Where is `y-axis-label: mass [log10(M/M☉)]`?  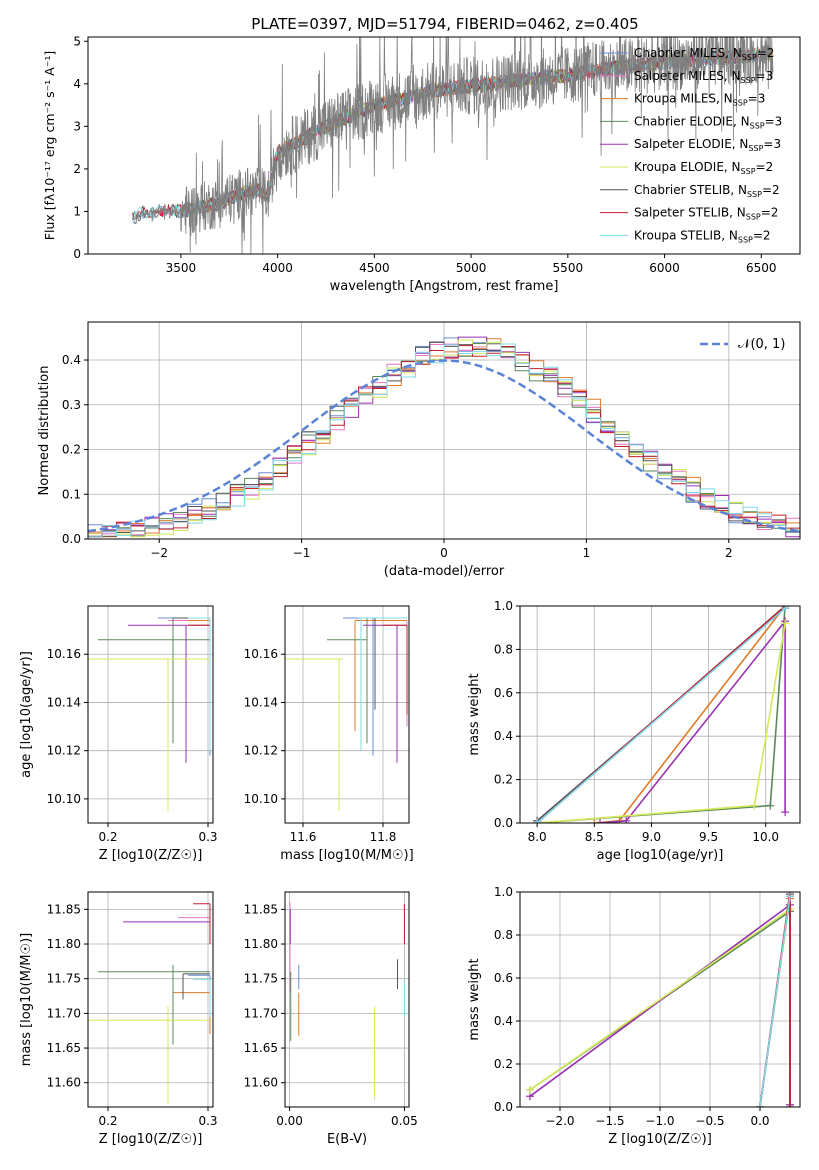
y-axis-label: mass [log10(M/M☉)] is located at coordinates (26, 999).